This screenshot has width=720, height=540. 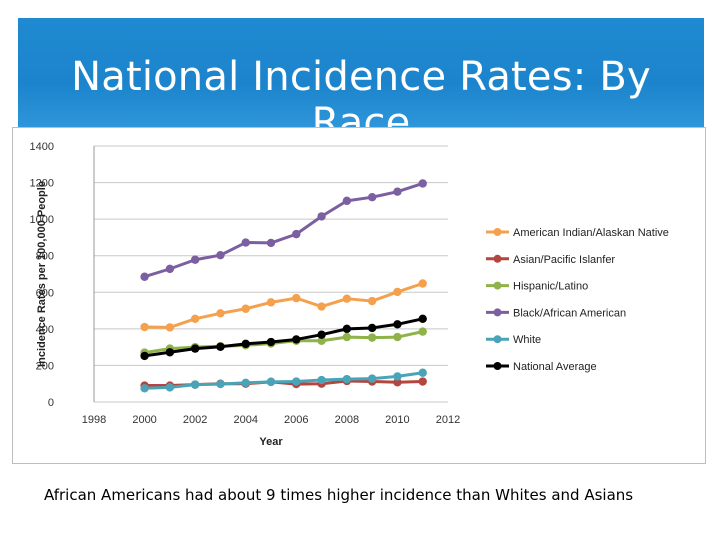 I want to click on x-axis-title: Year, so click(x=271, y=442).